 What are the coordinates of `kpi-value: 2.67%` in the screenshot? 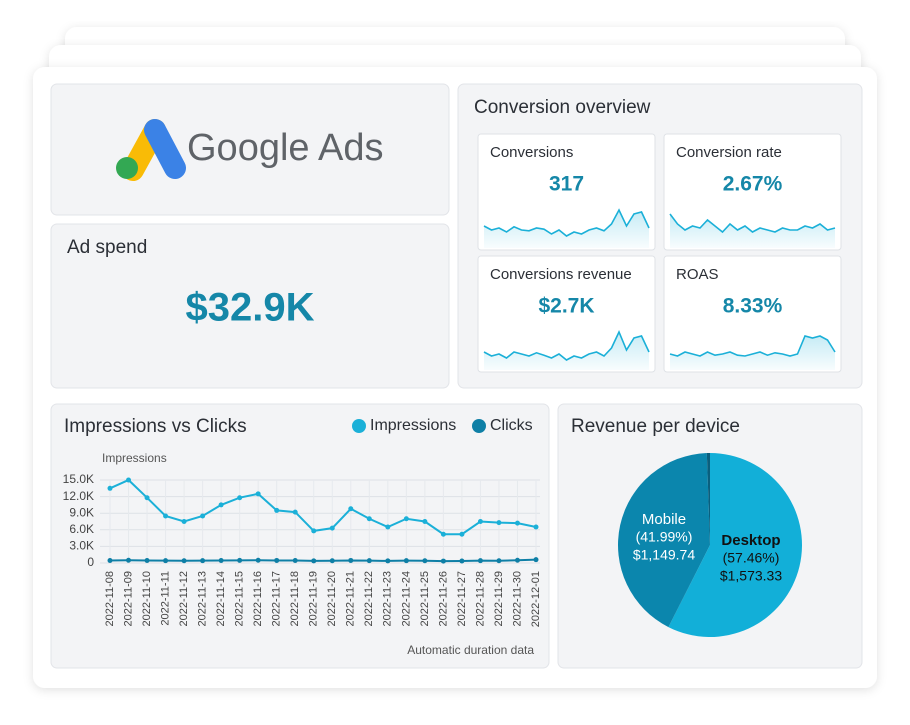 It's located at (753, 184).